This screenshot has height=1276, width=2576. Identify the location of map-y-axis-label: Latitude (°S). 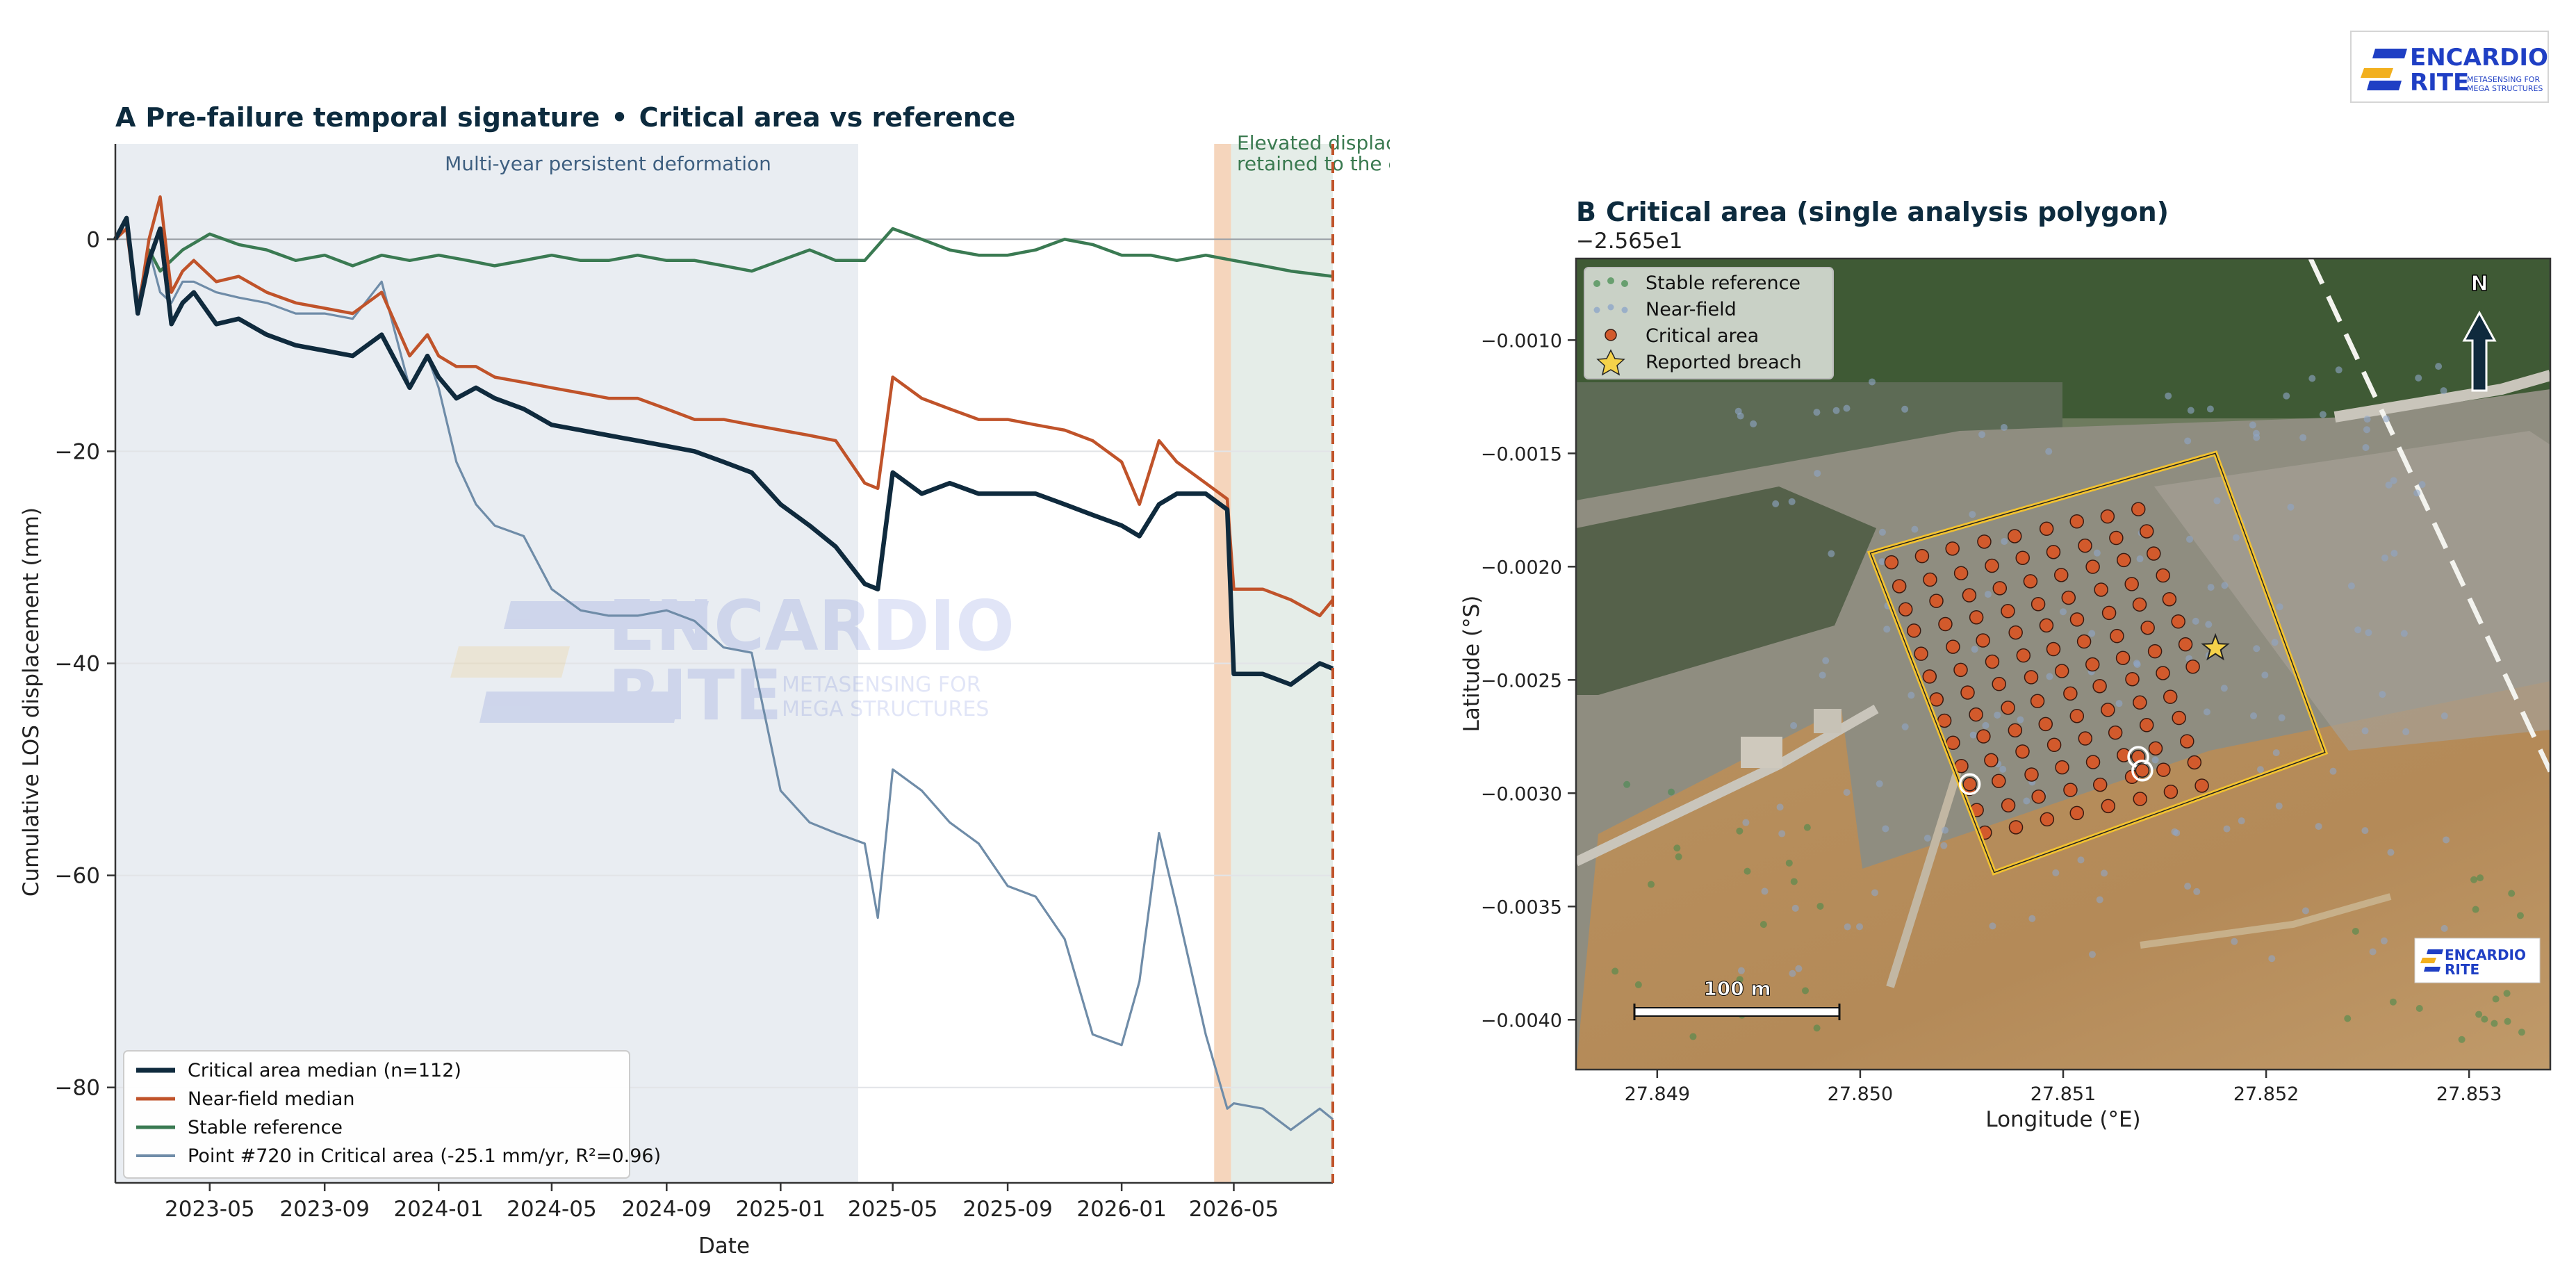
(1471, 664).